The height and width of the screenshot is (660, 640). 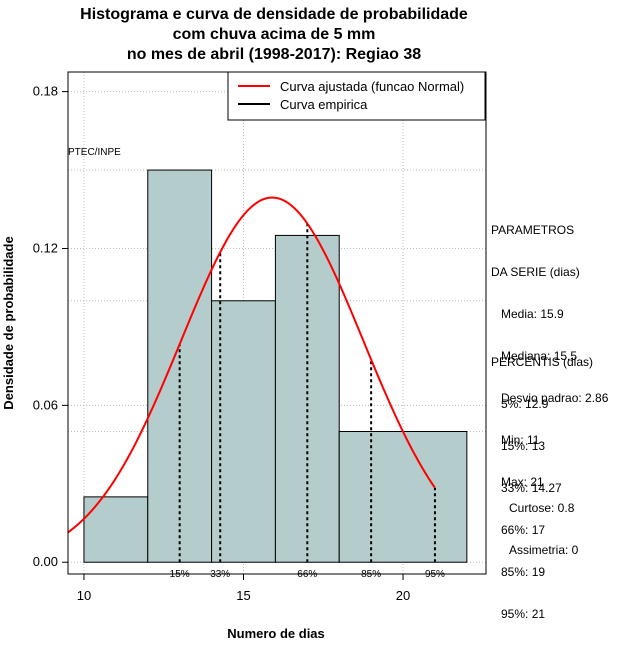 I want to click on shape-stats: Curtose: 0.8 Assimetria: 0, so click(x=543, y=522).